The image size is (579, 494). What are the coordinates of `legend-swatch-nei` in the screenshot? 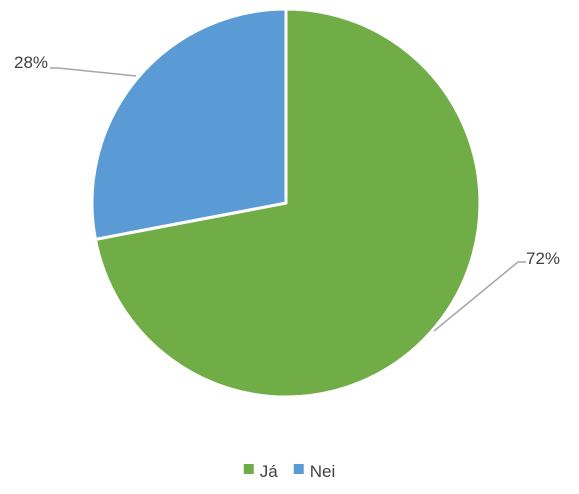 It's located at (298, 469).